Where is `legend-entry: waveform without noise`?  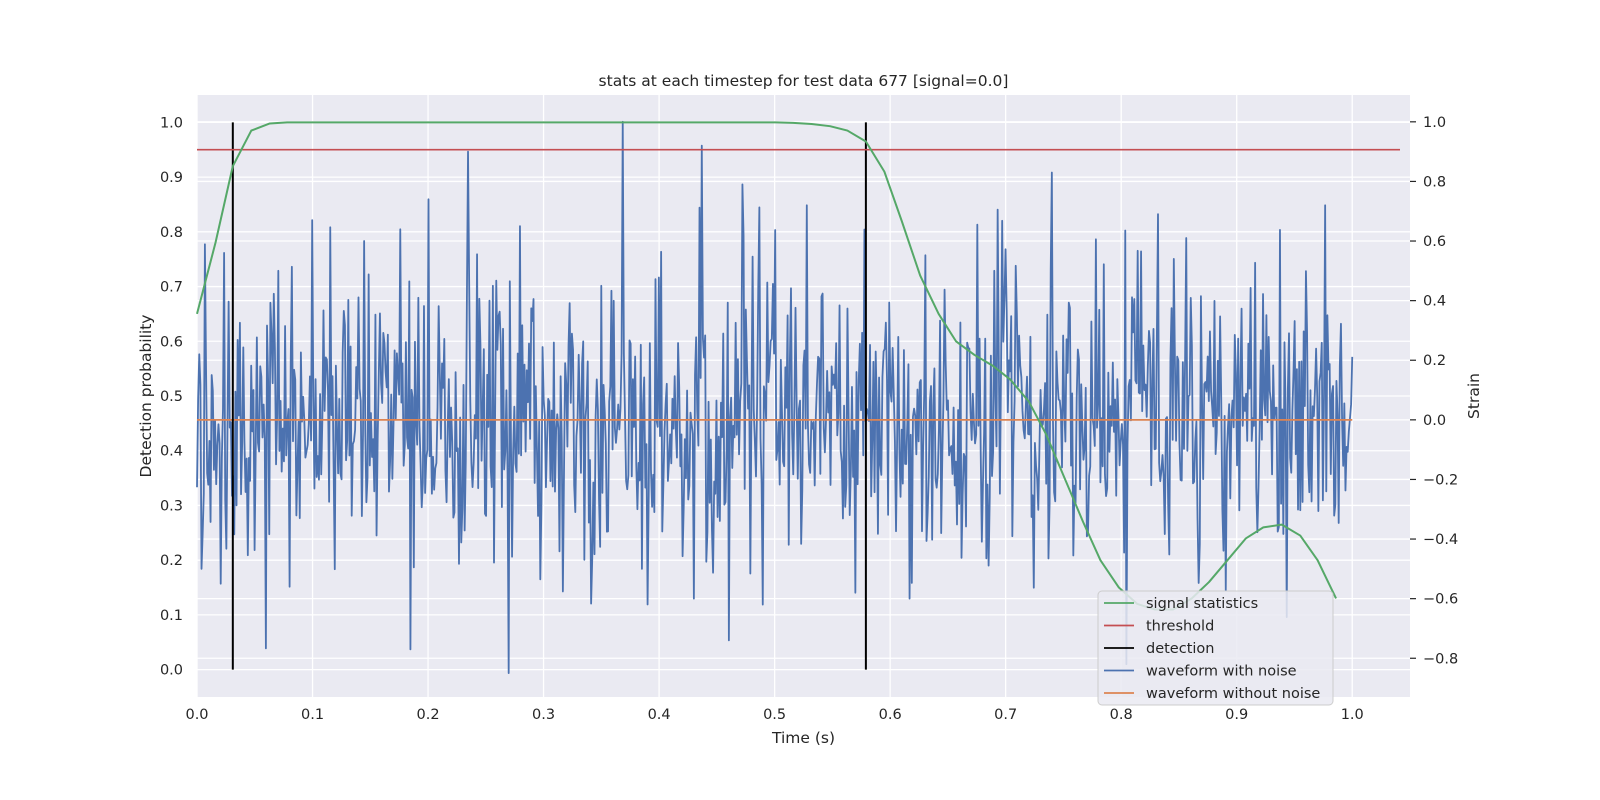 legend-entry: waveform without noise is located at coordinates (1233, 694).